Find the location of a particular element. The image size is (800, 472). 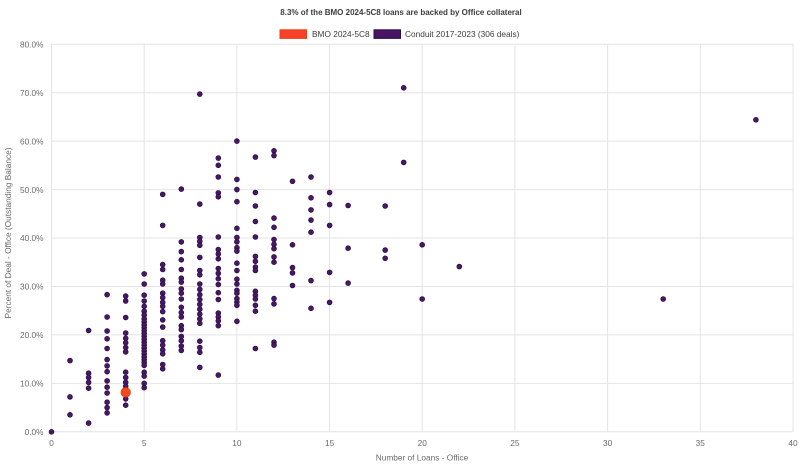

svg-text: 25 is located at coordinates (515, 443).